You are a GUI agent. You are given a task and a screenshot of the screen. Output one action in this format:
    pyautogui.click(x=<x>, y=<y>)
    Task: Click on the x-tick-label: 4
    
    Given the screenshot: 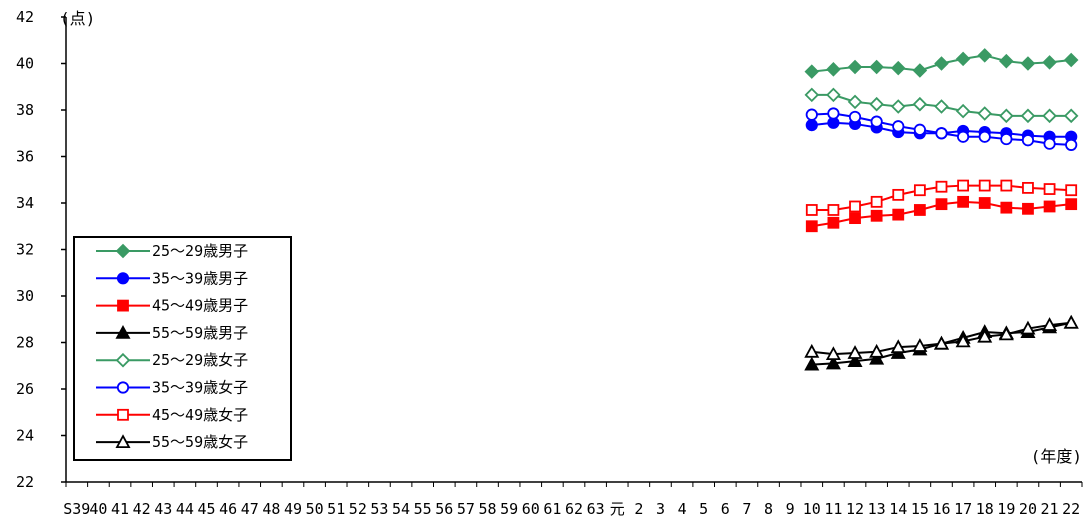 What is the action you would take?
    pyautogui.click(x=682, y=509)
    